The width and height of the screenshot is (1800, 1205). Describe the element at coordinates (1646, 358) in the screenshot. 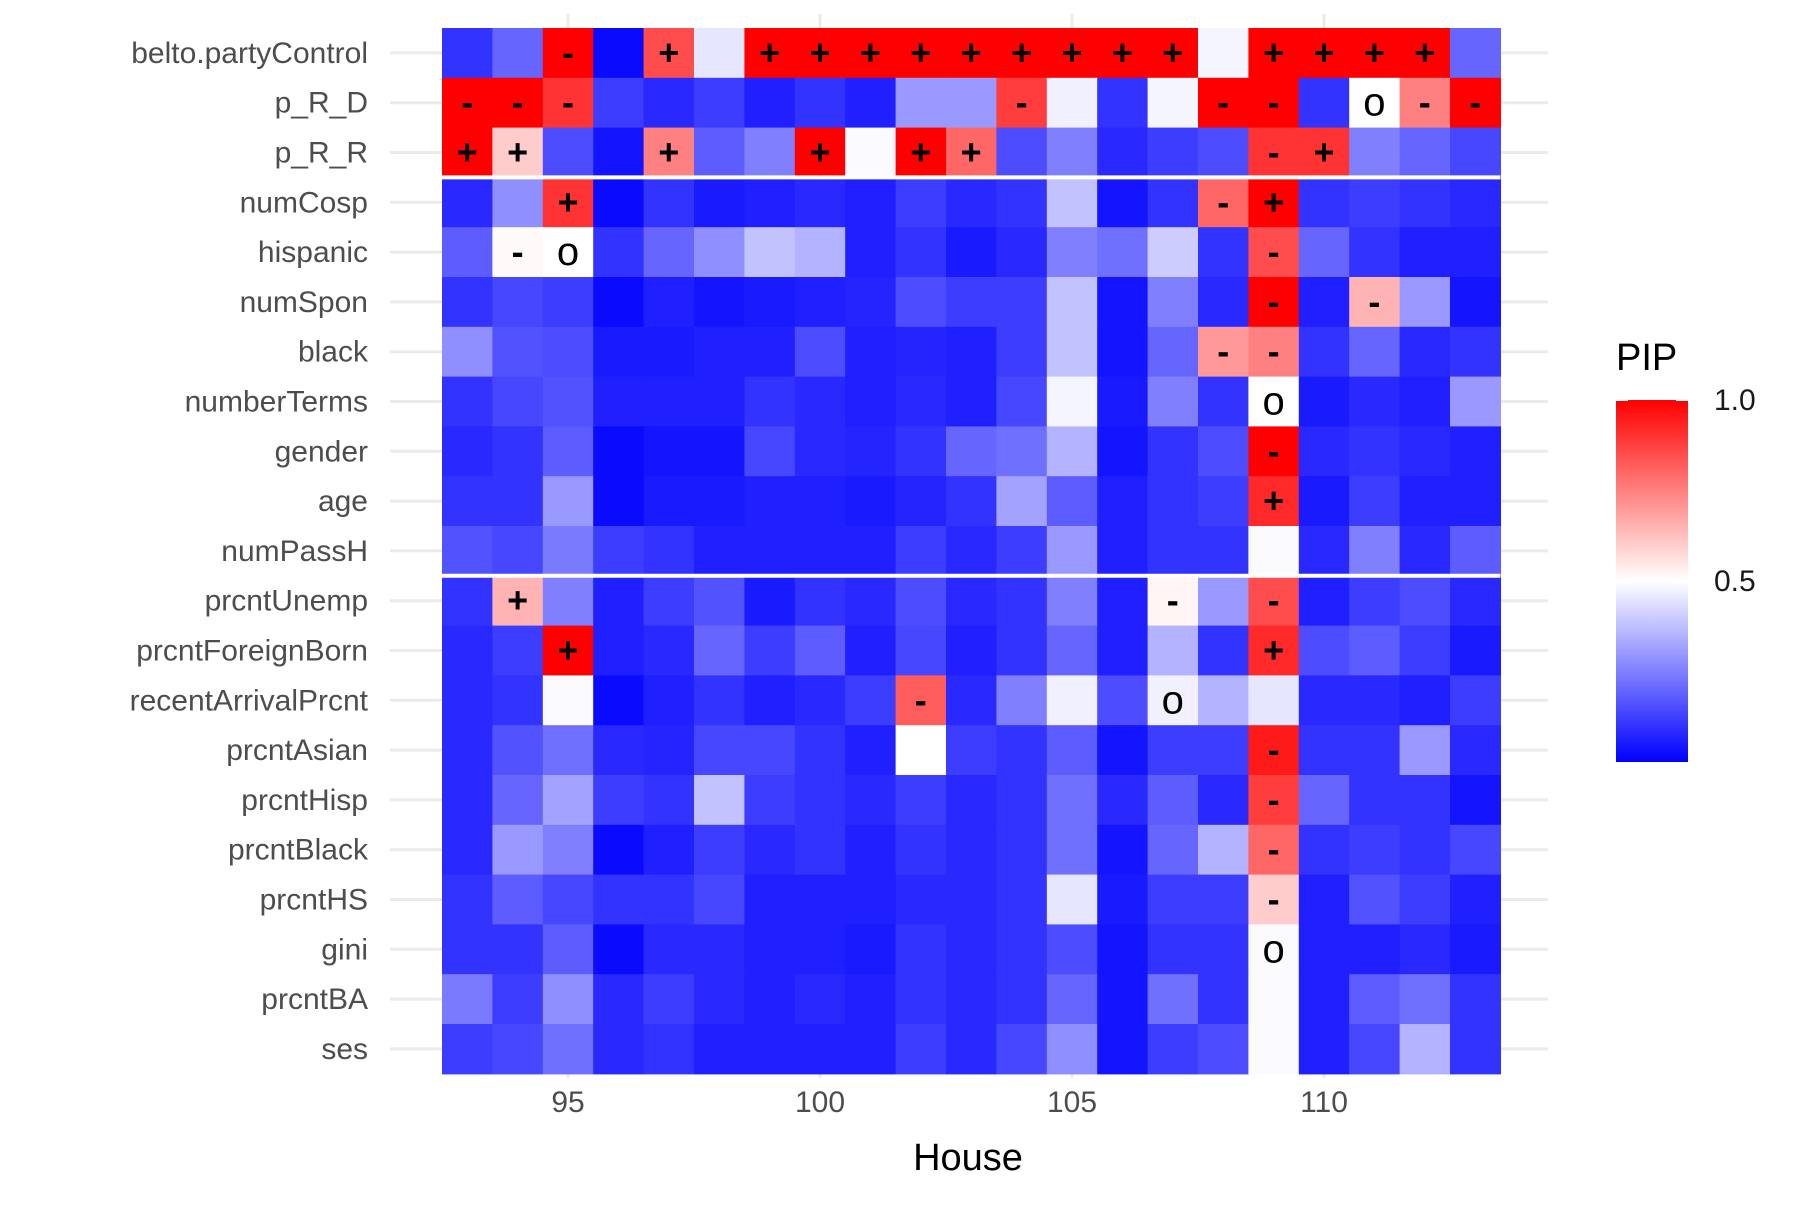

I see `legend-title: PIP` at that location.